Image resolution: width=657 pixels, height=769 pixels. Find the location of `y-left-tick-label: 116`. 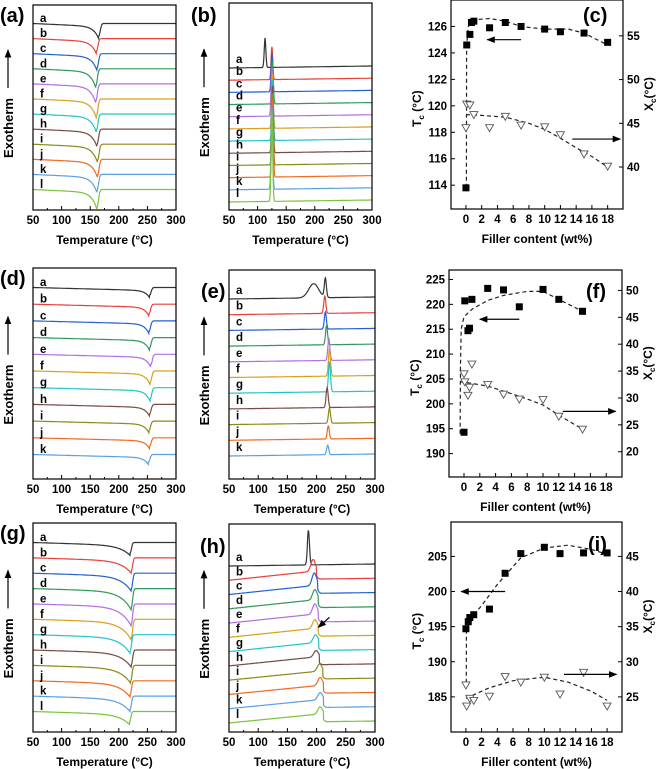

y-left-tick-label: 116 is located at coordinates (437, 160).